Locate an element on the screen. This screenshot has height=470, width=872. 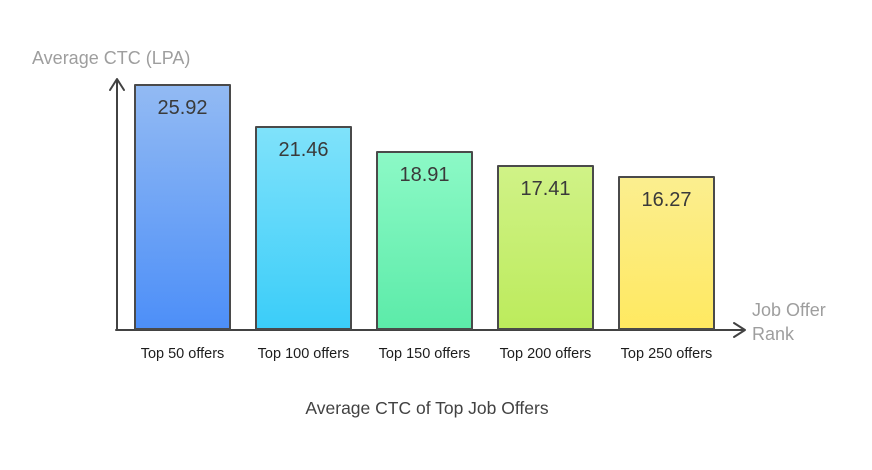
y-axis-title: Average CTC (LPA) is located at coordinates (111, 58).